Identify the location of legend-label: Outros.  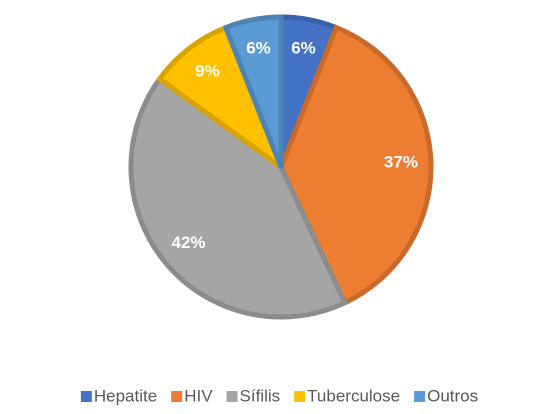
(452, 395).